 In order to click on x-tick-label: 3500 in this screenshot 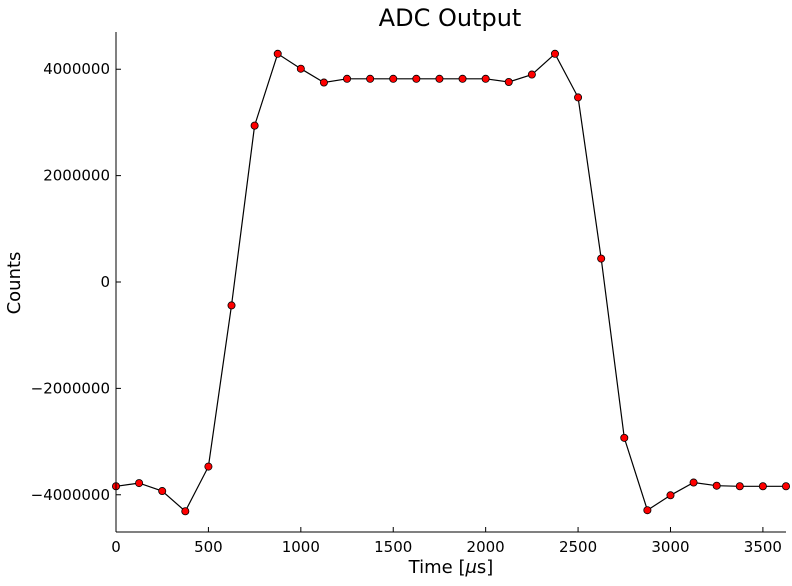, I will do `click(763, 547)`.